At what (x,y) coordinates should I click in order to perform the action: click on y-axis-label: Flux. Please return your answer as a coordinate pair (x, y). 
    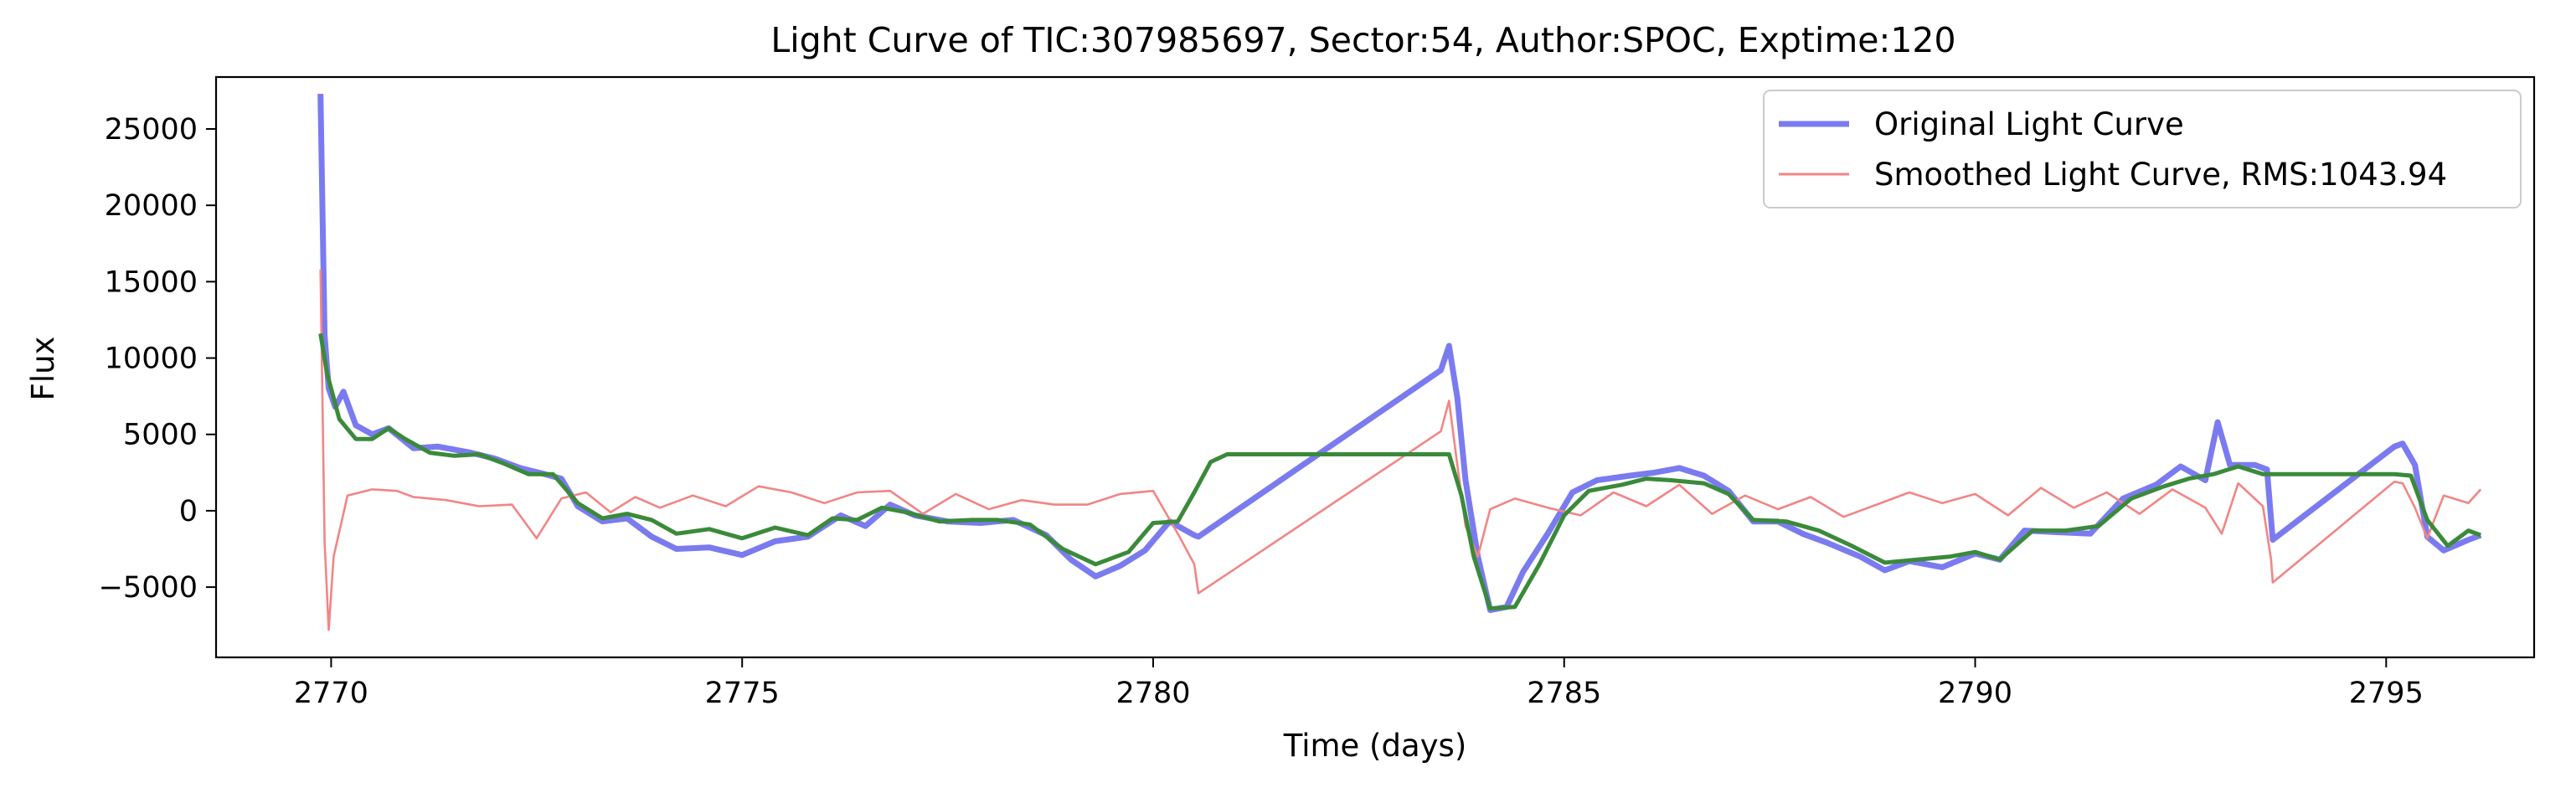
    Looking at the image, I should click on (43, 369).